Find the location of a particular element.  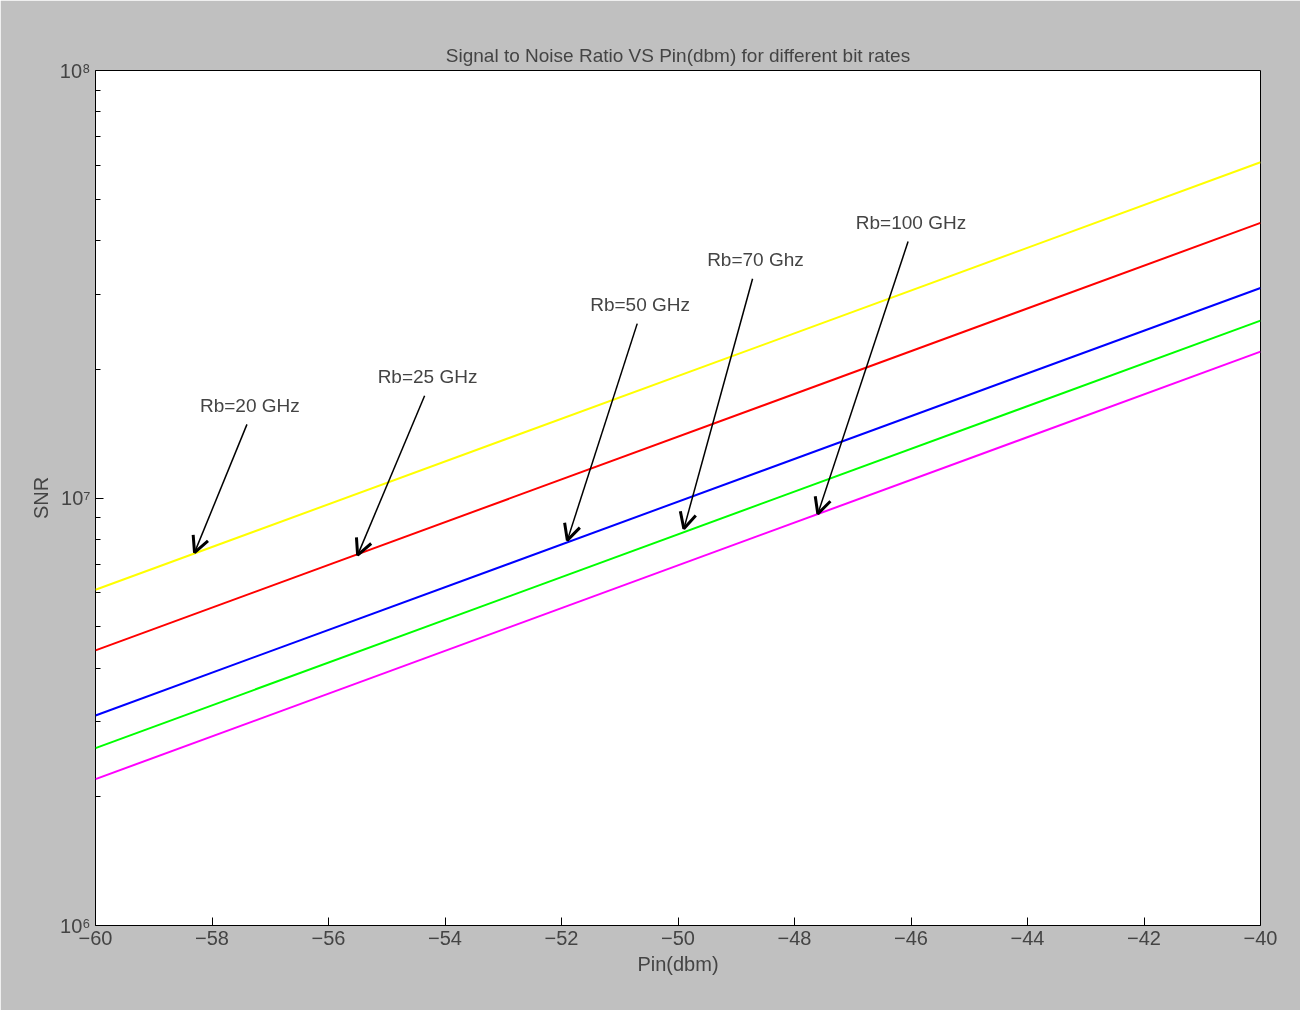

x-tick-label: −42 is located at coordinates (1144, 937).